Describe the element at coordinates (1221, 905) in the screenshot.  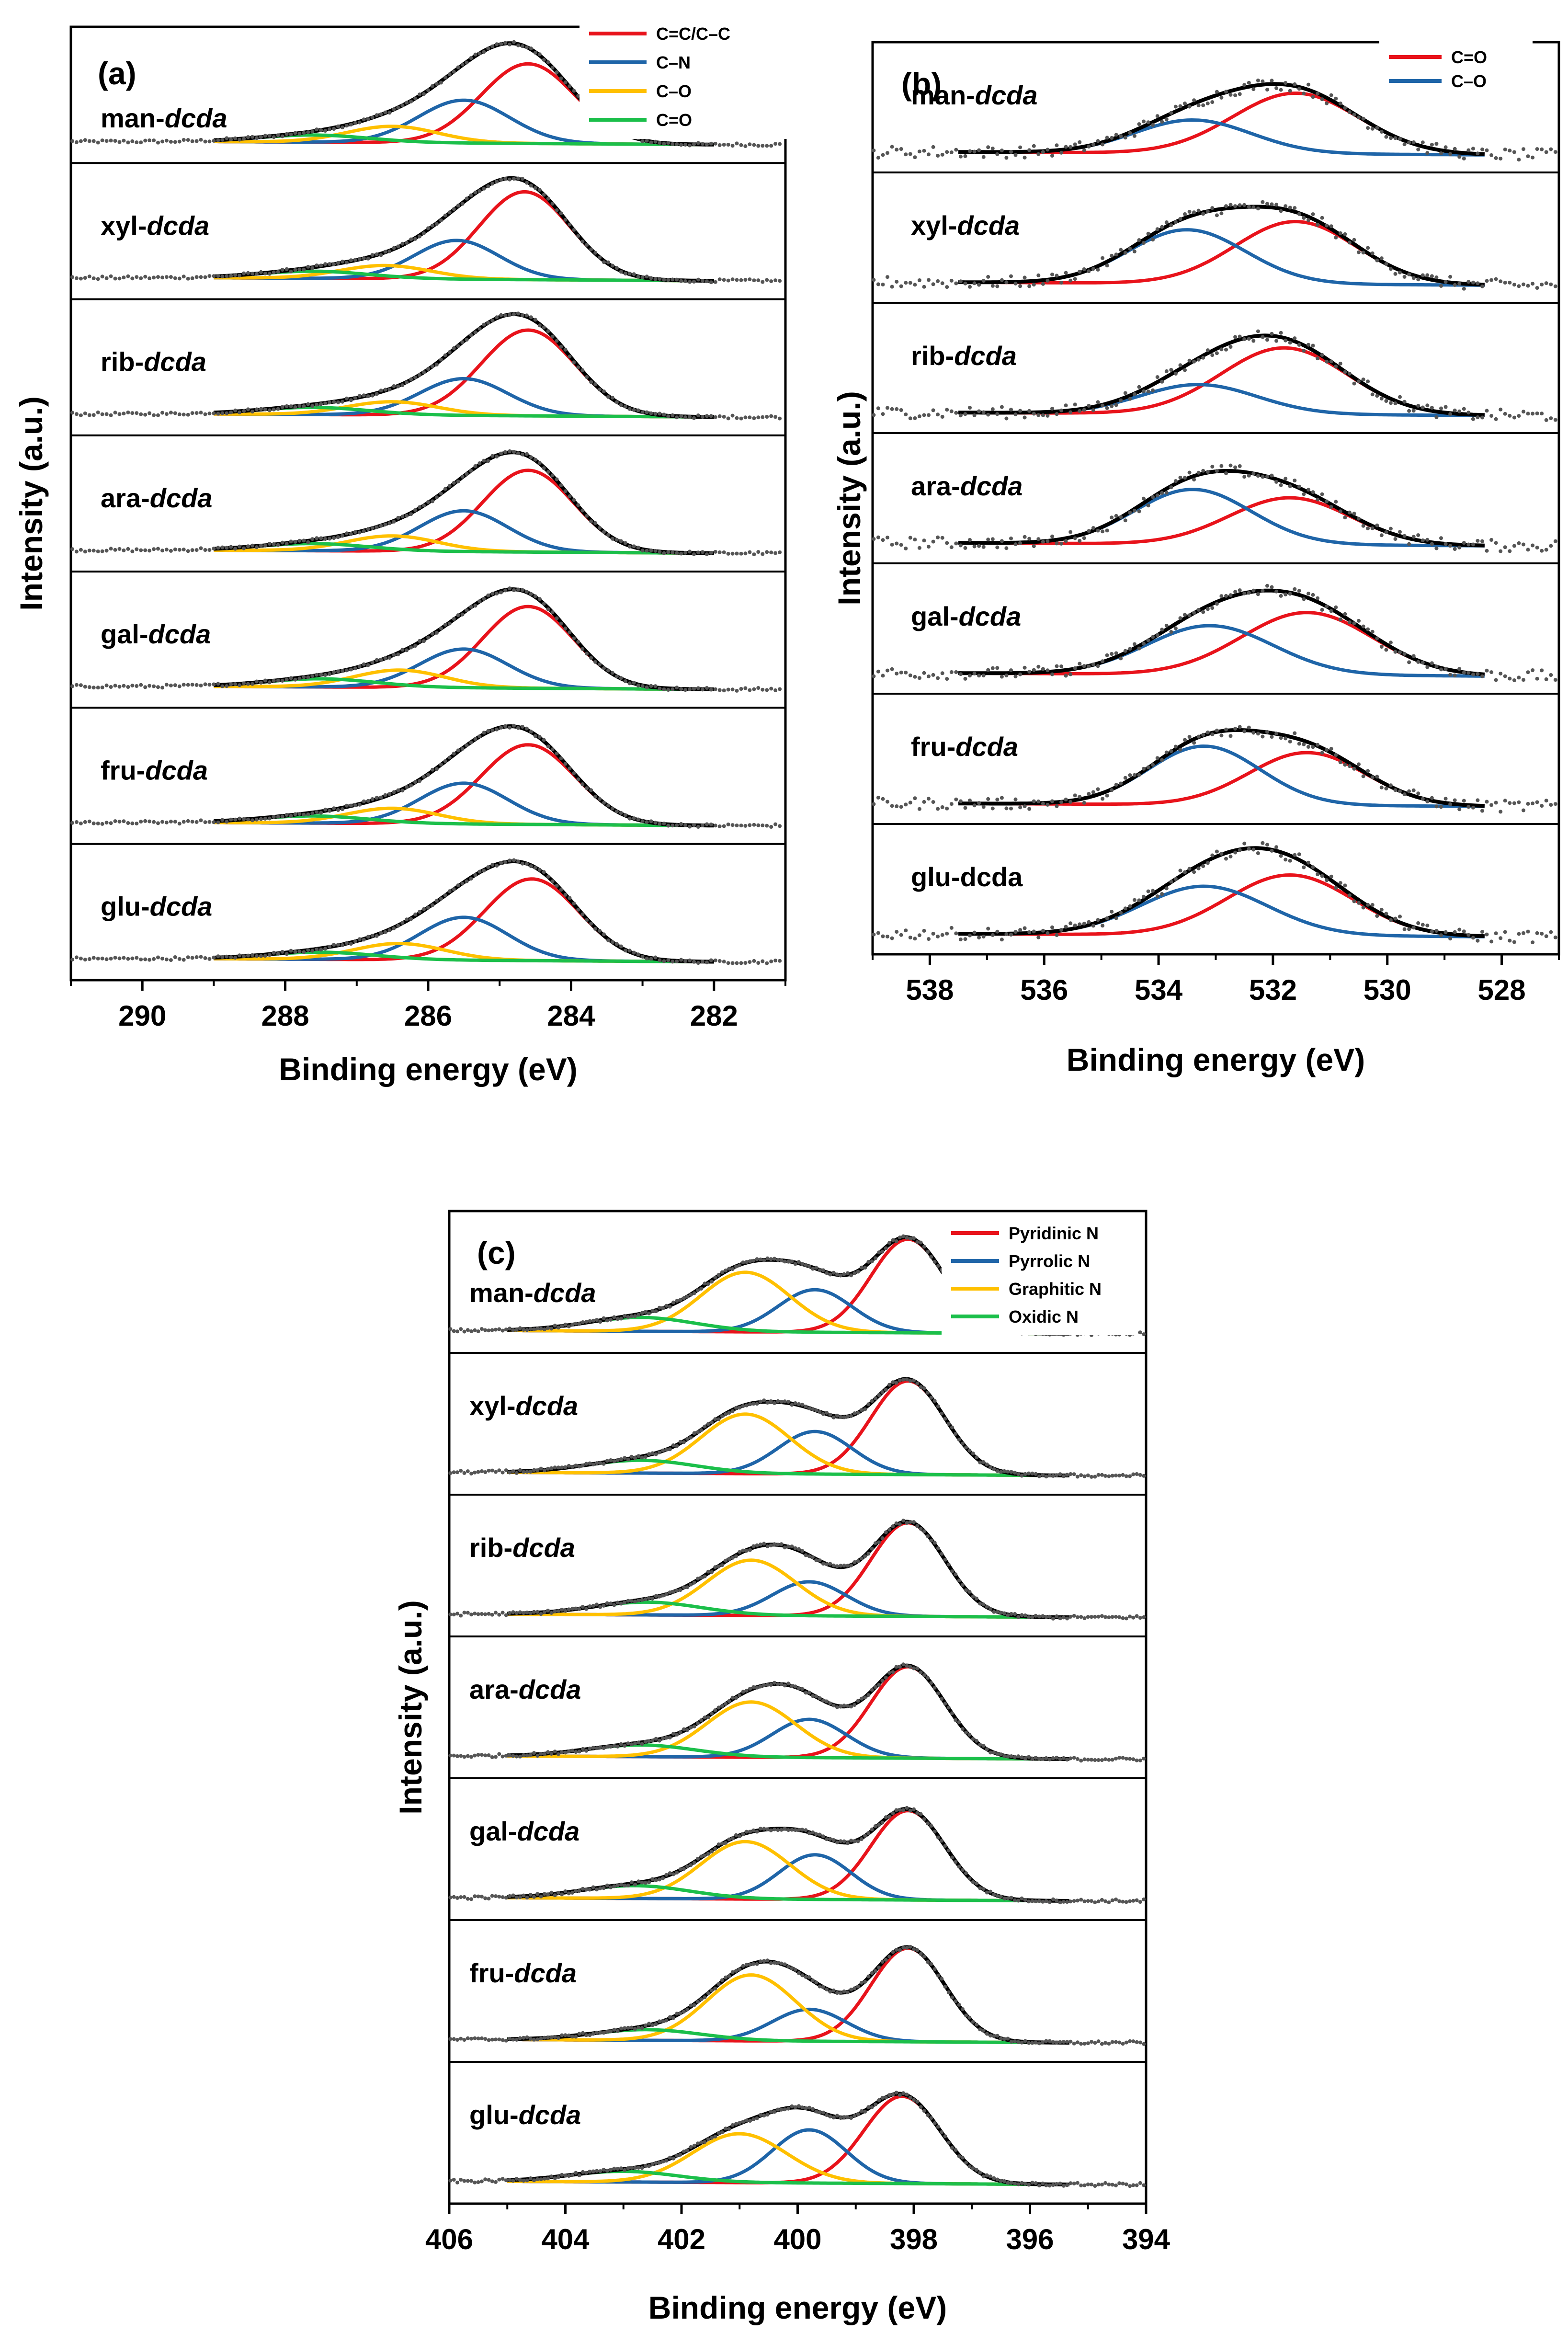
I see `component-curve-c-o` at that location.